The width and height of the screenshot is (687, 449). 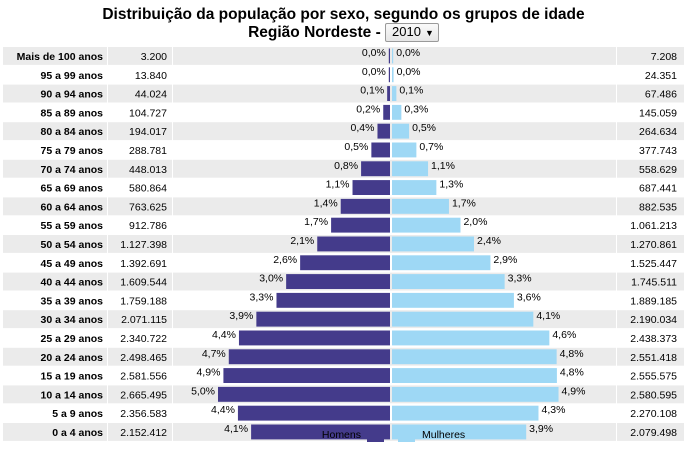 I want to click on men-value-label: 580.864, so click(x=148, y=189).